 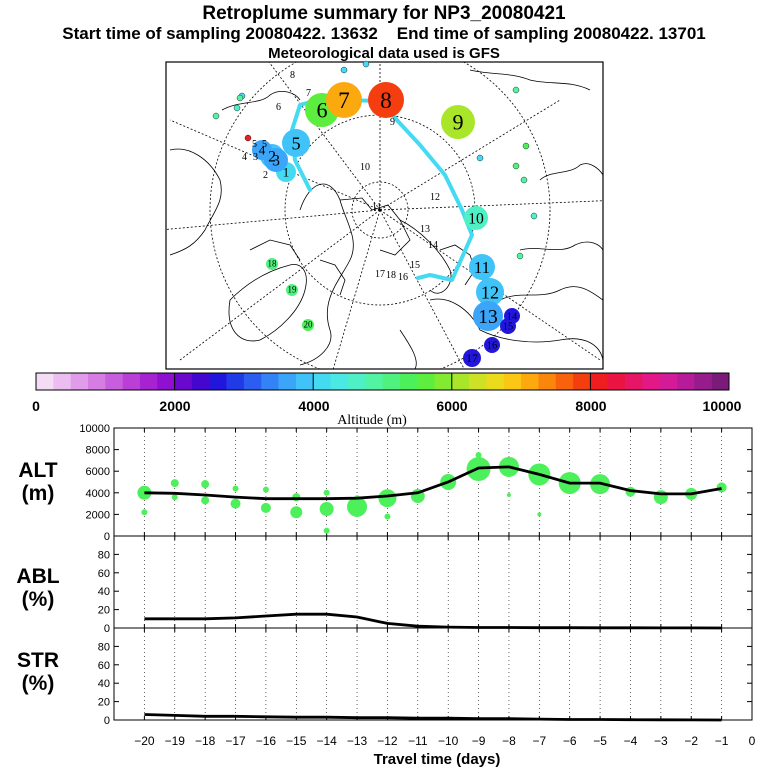 I want to click on x-tick-label: −11, so click(x=418, y=741).